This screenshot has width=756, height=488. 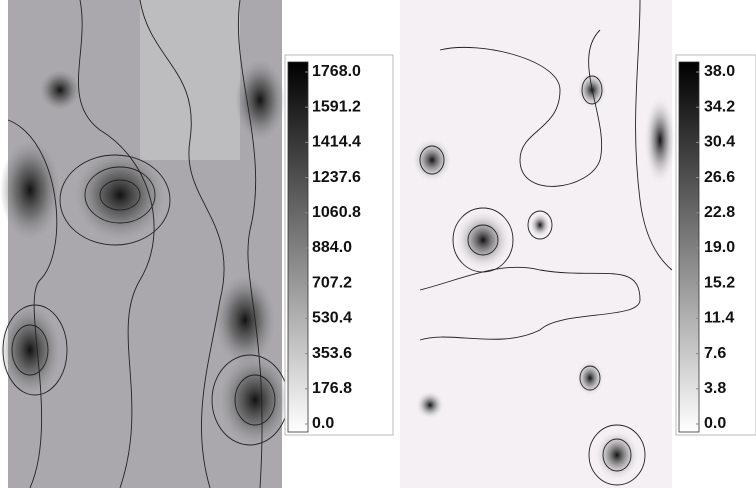 I want to click on colorbar-tick-label: 11.4, so click(x=719, y=318).